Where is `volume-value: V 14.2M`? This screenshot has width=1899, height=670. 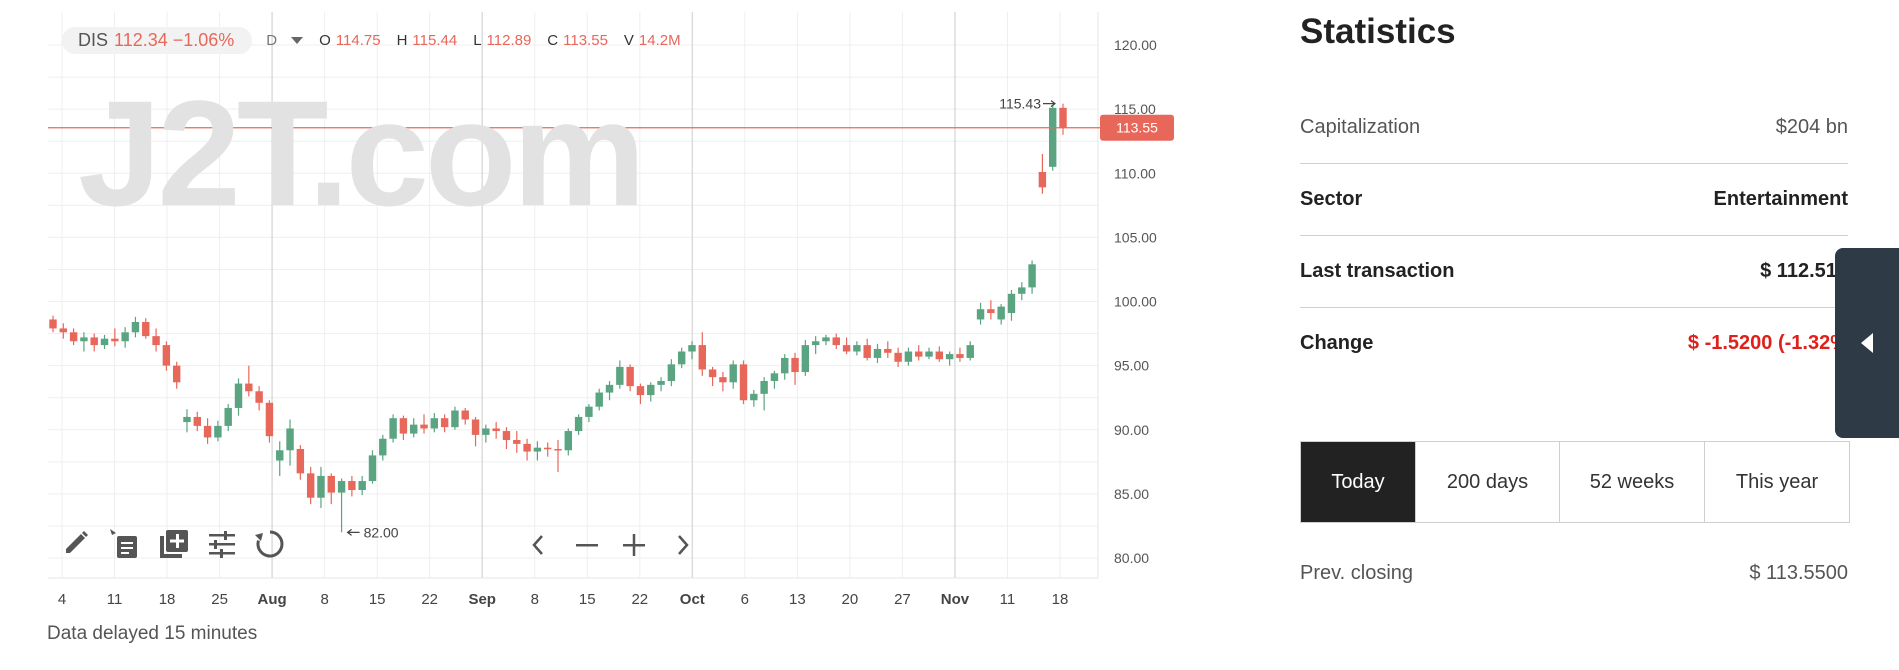 volume-value: V 14.2M is located at coordinates (652, 40).